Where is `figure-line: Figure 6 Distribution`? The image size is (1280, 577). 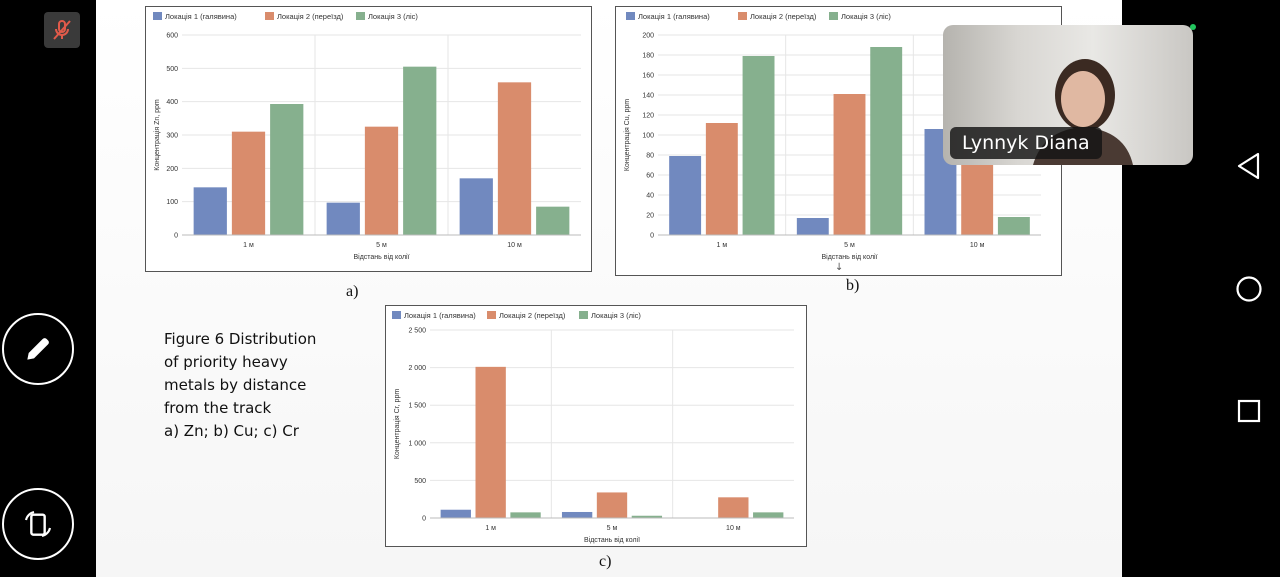 figure-line: Figure 6 Distribution is located at coordinates (240, 339).